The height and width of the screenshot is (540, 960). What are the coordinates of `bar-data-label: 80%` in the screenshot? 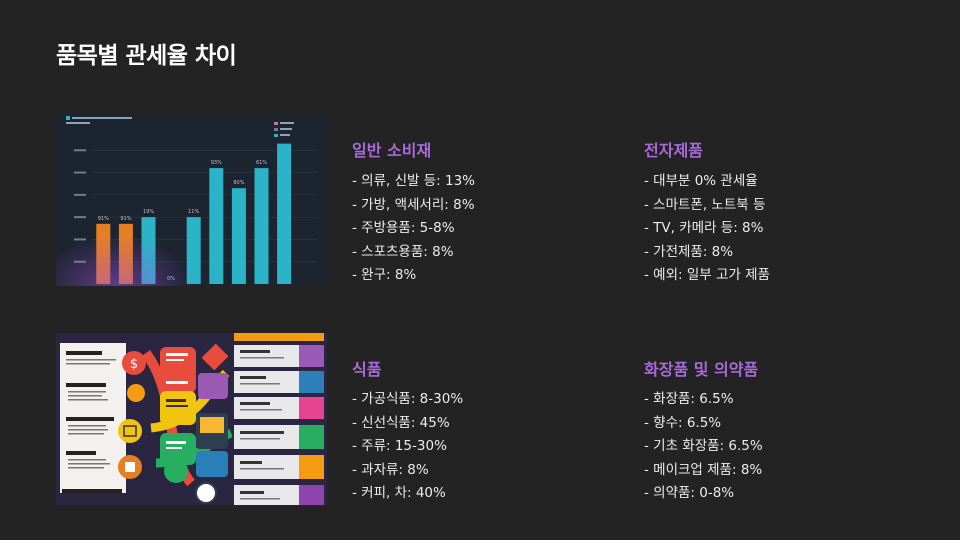 It's located at (238, 183).